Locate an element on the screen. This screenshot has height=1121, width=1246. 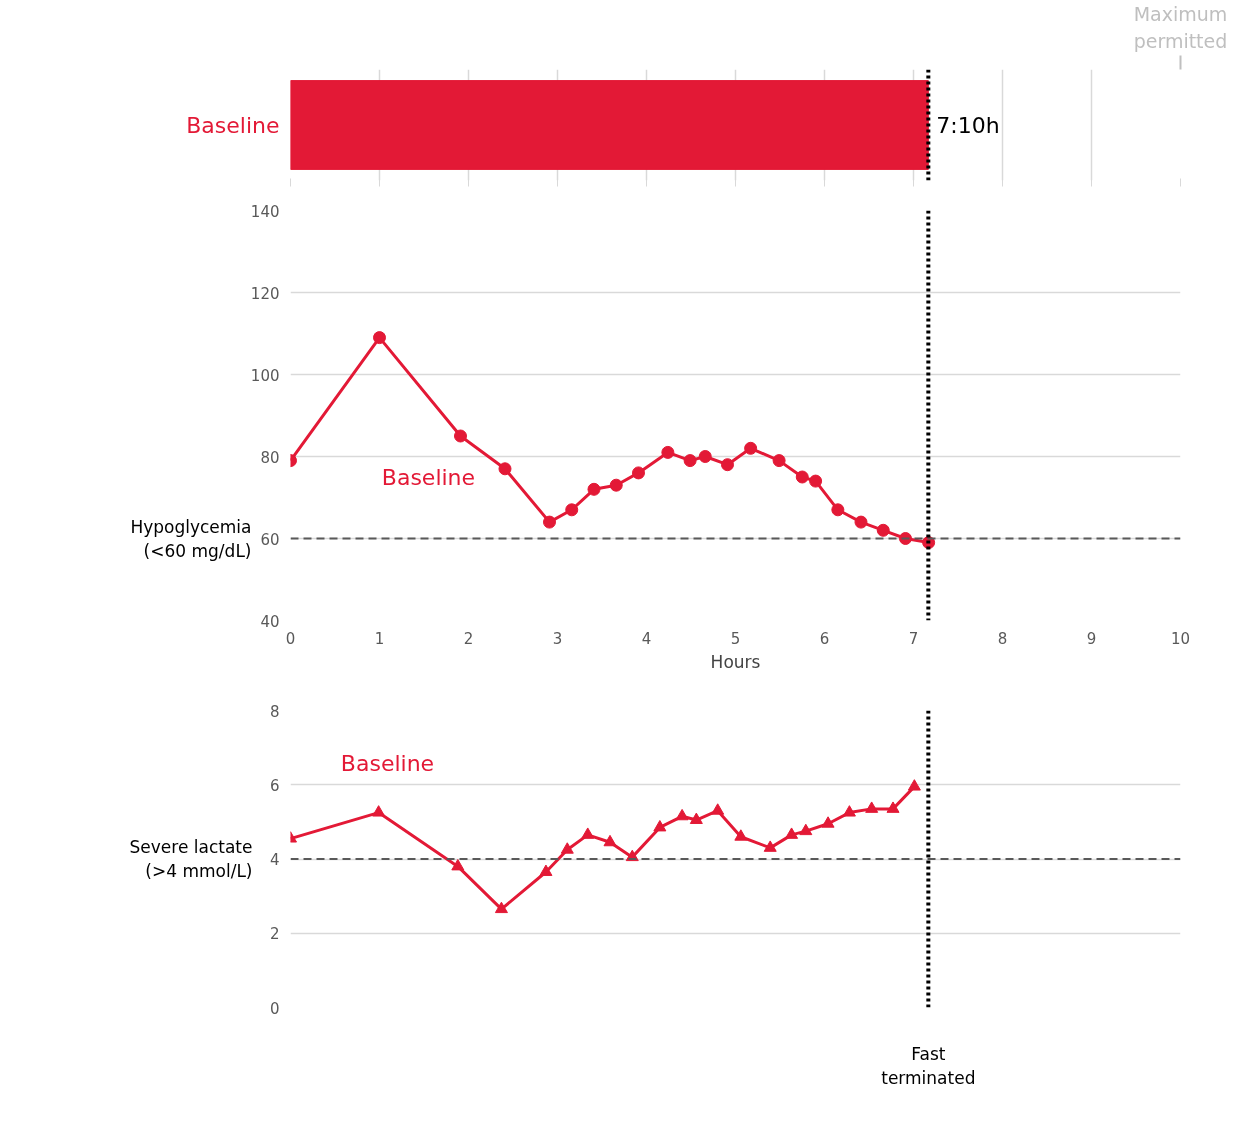
x-tick-label: 5 is located at coordinates (735, 638).